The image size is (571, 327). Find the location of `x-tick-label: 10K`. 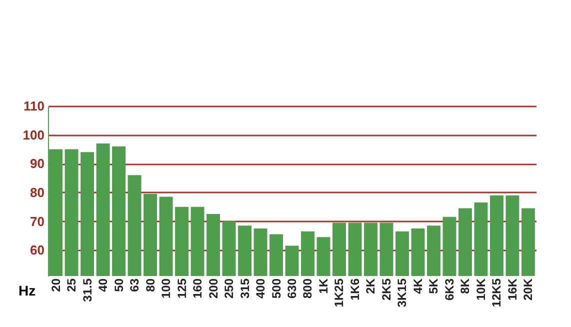

x-tick-label: 10K is located at coordinates (481, 289).